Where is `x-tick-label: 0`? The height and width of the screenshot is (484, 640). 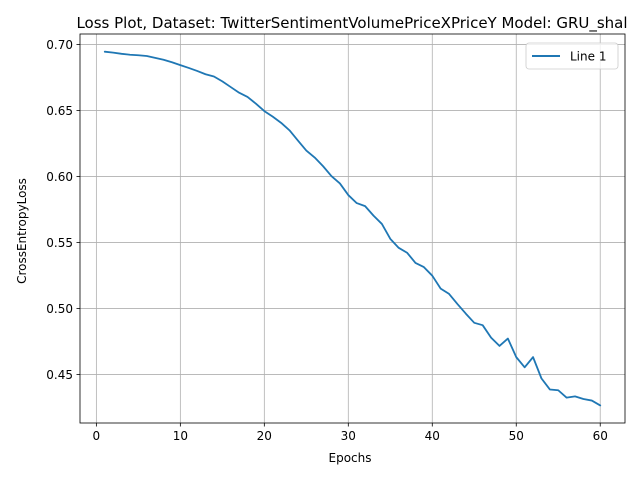 x-tick-label: 0 is located at coordinates (97, 436).